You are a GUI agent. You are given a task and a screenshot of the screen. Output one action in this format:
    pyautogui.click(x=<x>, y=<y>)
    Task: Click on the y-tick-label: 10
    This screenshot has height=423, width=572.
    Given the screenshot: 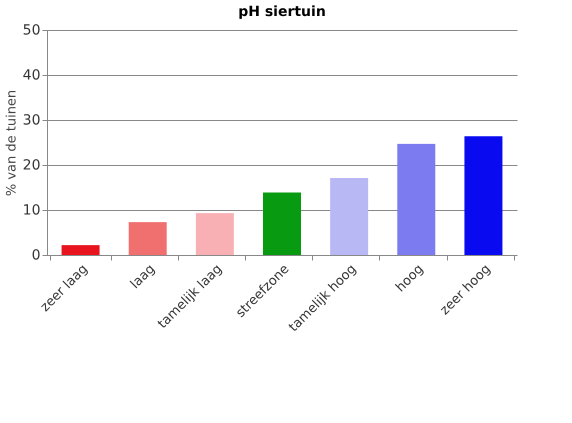 What is the action you would take?
    pyautogui.click(x=31, y=210)
    